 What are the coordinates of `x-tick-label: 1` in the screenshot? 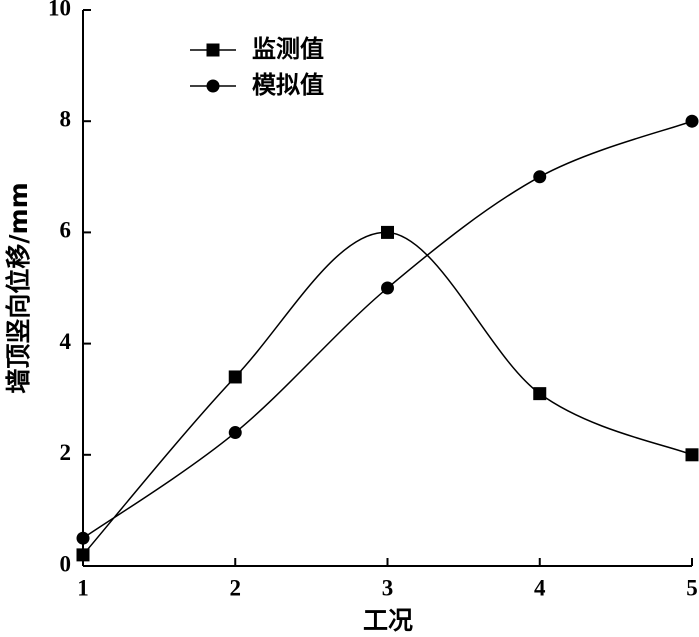 It's located at (83, 587).